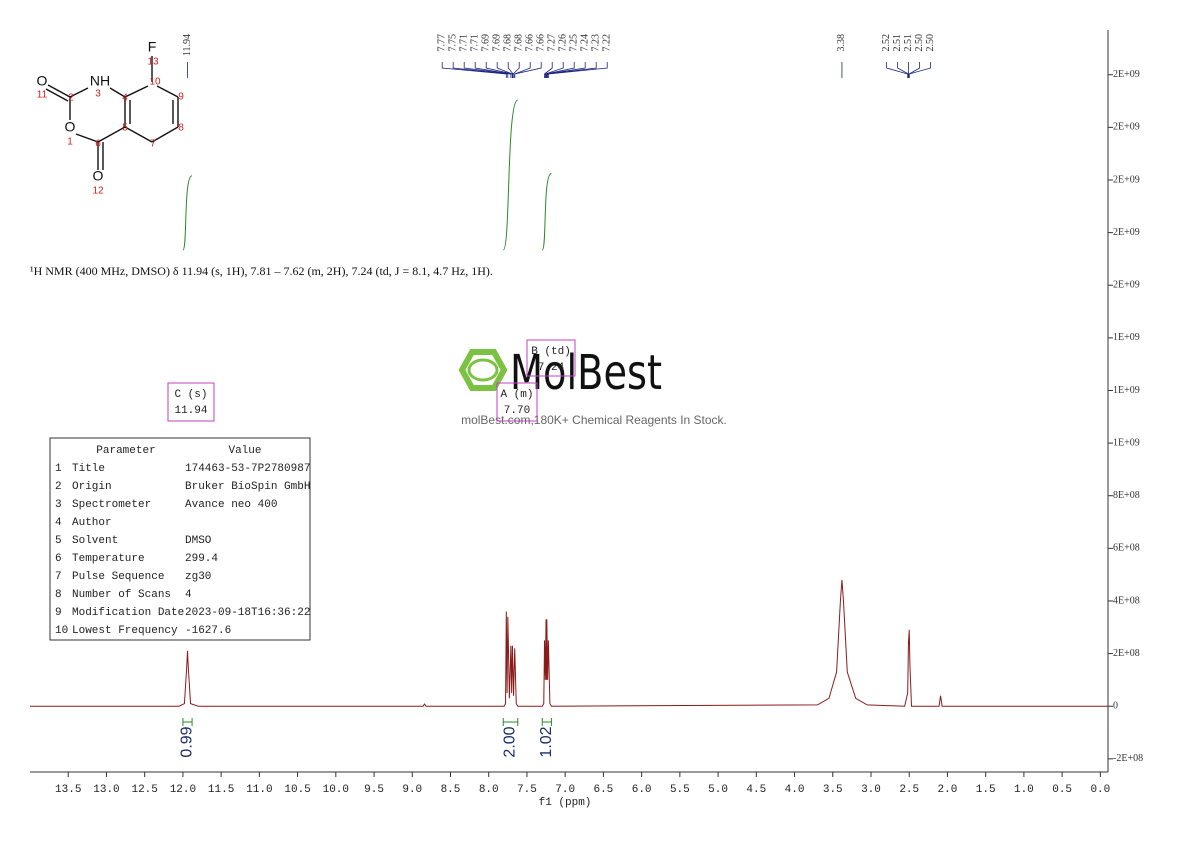 Image resolution: width=1190 pixels, height=841 pixels. Describe the element at coordinates (1126, 600) in the screenshot. I see `y-tick-label: 4E+08` at that location.